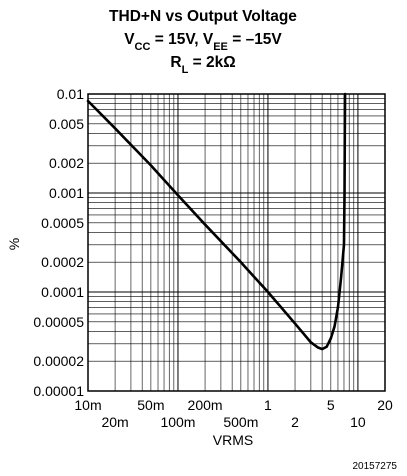 This screenshot has height=476, width=407. I want to click on title-subscript: CC, so click(143, 47).